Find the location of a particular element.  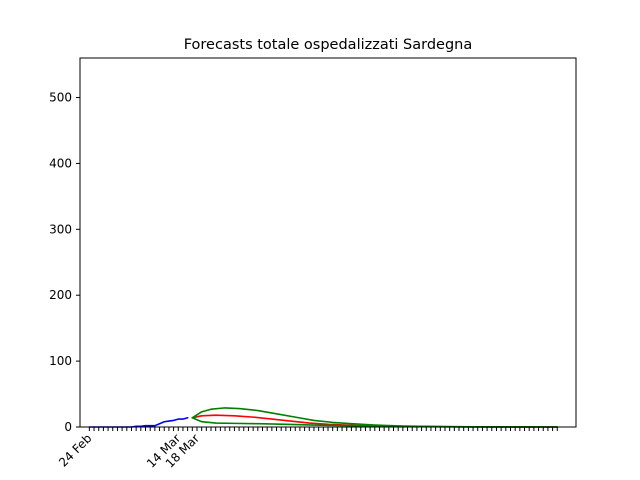

series-layer is located at coordinates (323, 417).